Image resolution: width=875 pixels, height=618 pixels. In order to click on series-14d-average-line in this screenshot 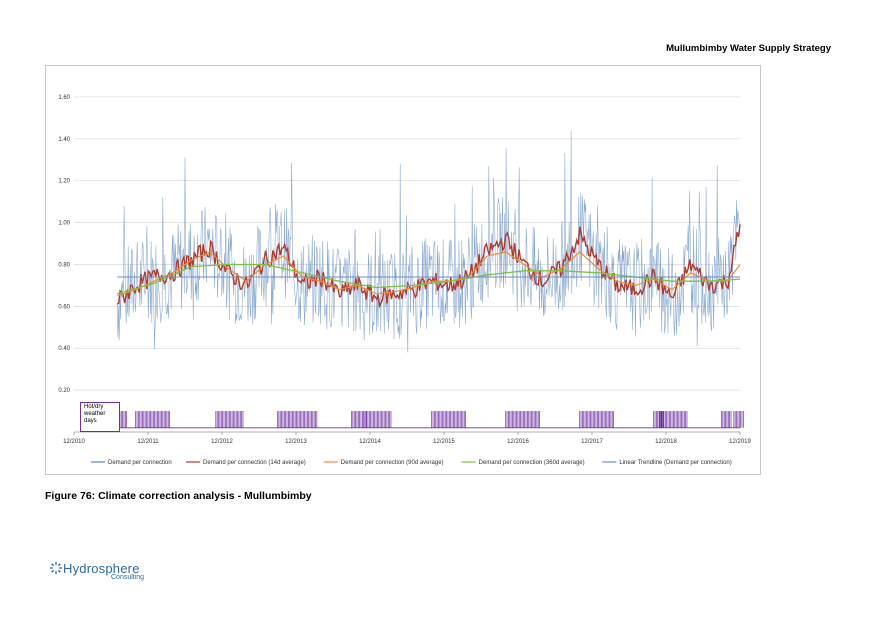, I will do `click(428, 266)`.